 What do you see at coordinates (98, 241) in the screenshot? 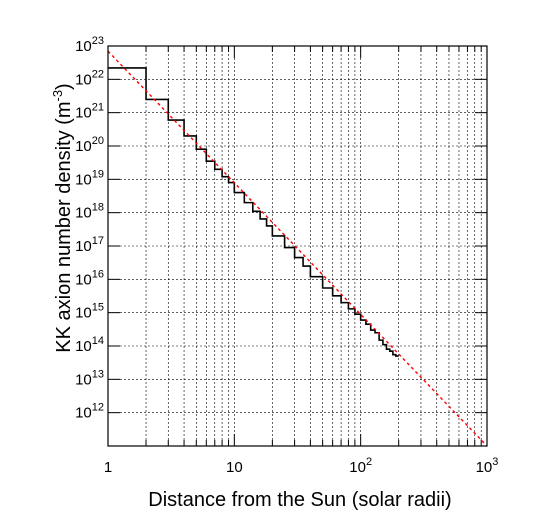
I see `y-tick-label-exponent: 17` at bounding box center [98, 241].